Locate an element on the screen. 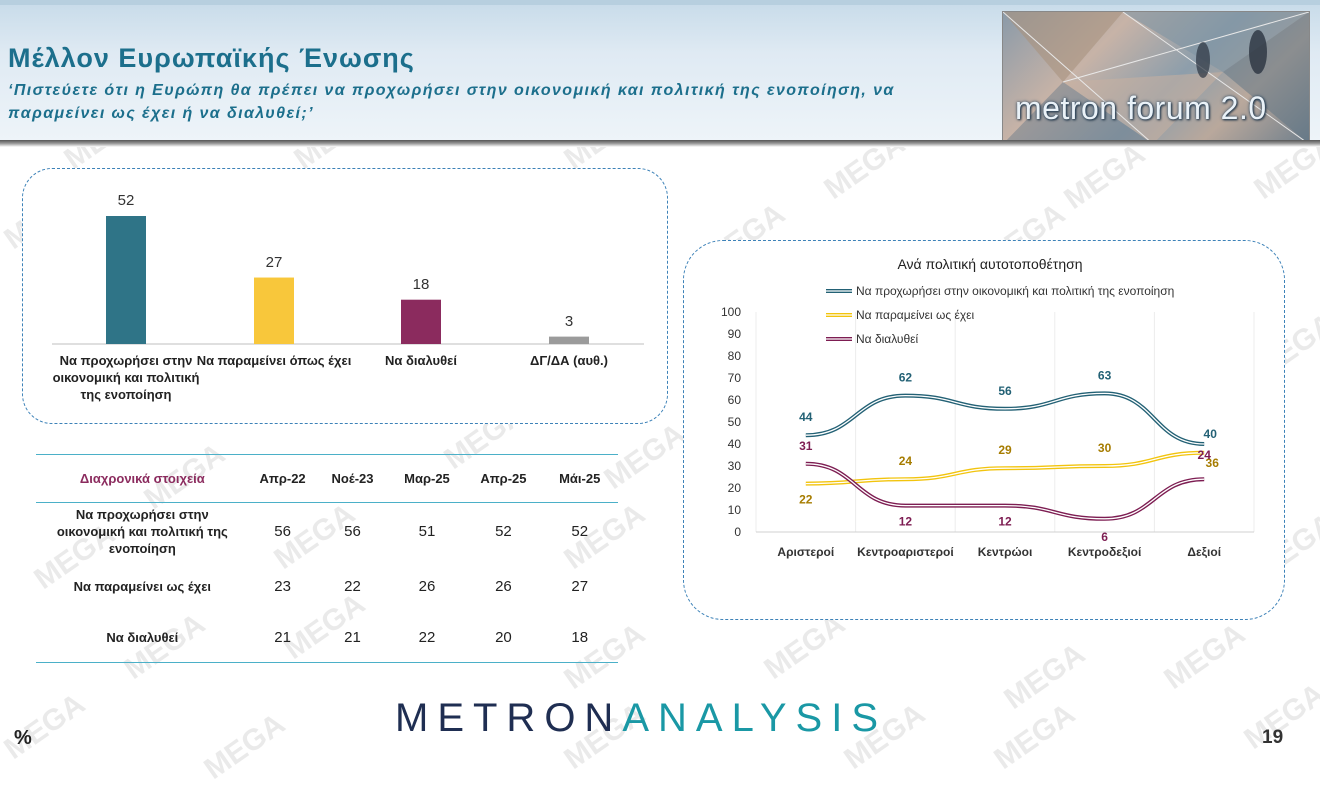 This screenshot has height=787, width=1320. data-label: 63 is located at coordinates (1105, 375).